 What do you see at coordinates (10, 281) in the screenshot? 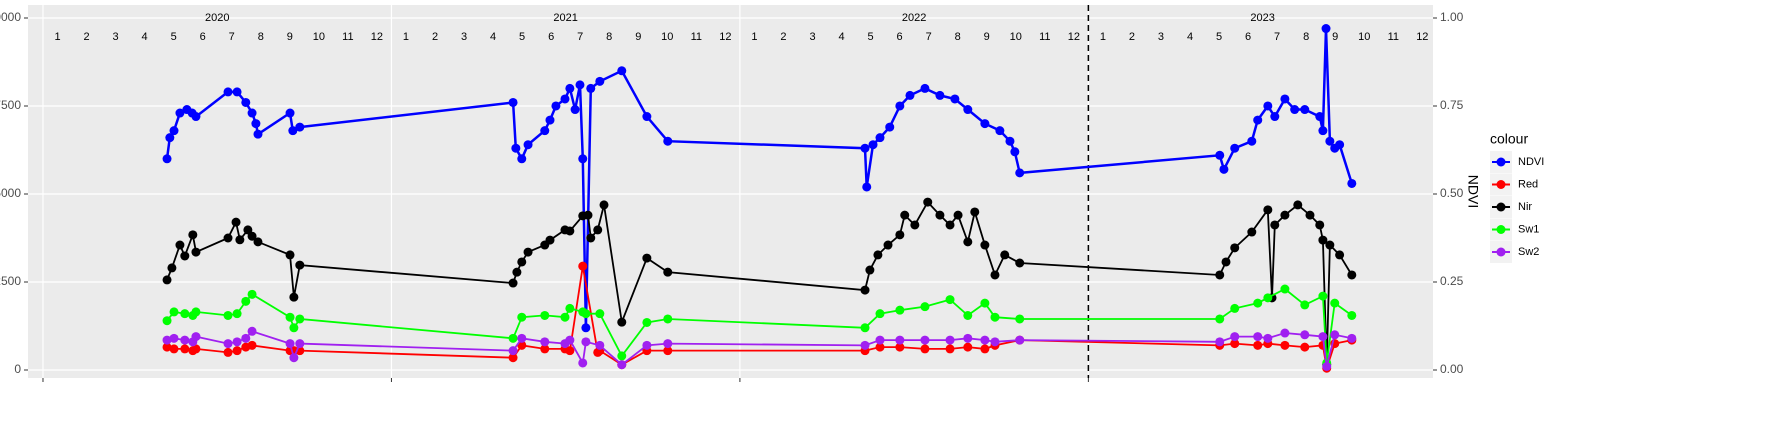
I see `y-tick-label: 2500` at bounding box center [10, 281].